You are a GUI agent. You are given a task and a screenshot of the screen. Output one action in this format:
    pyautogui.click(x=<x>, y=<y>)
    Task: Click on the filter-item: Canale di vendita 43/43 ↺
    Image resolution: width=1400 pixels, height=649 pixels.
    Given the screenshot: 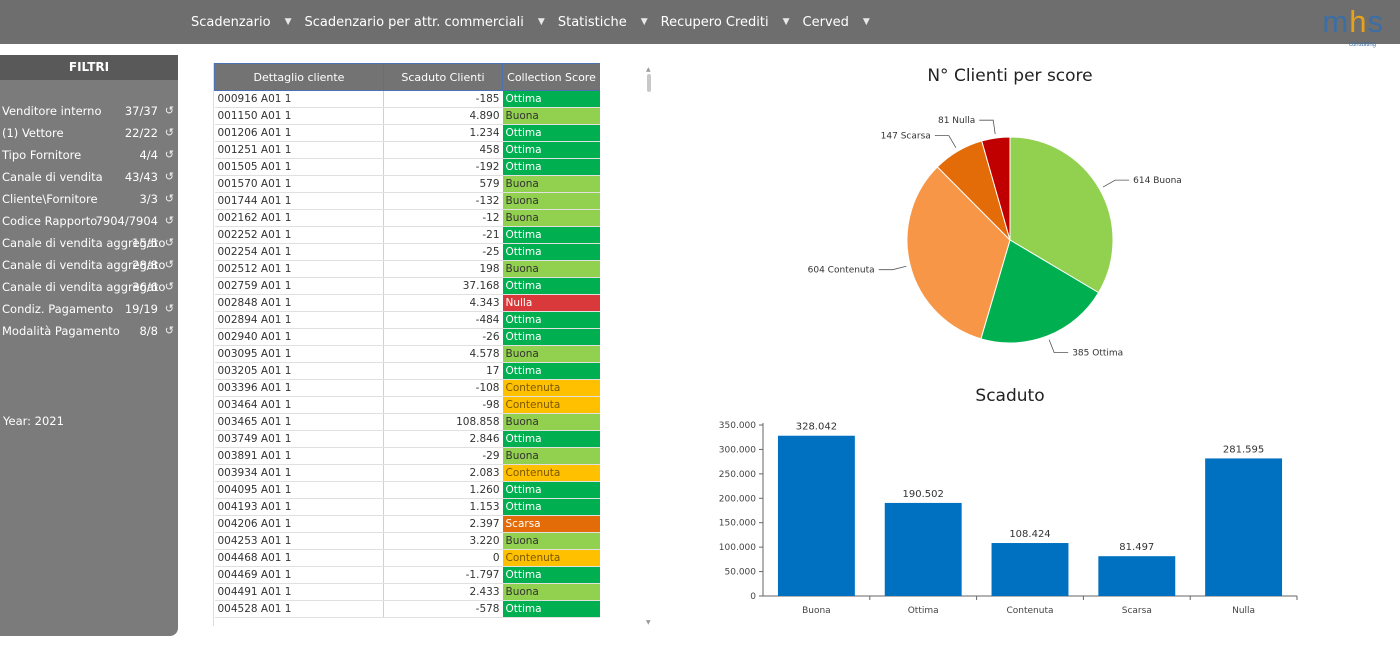 What is the action you would take?
    pyautogui.click(x=89, y=177)
    